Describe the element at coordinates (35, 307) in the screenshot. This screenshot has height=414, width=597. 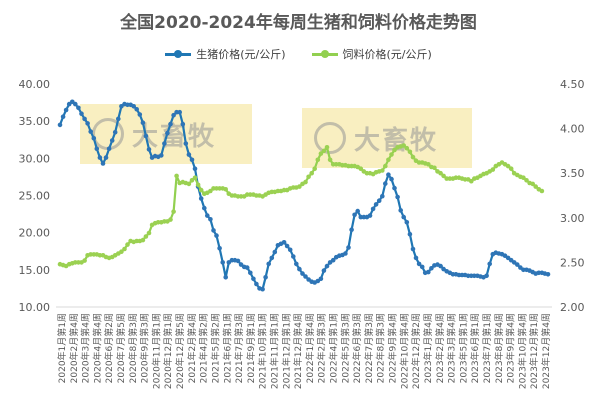
I see `left-axis-tick-label: 10.00` at that location.